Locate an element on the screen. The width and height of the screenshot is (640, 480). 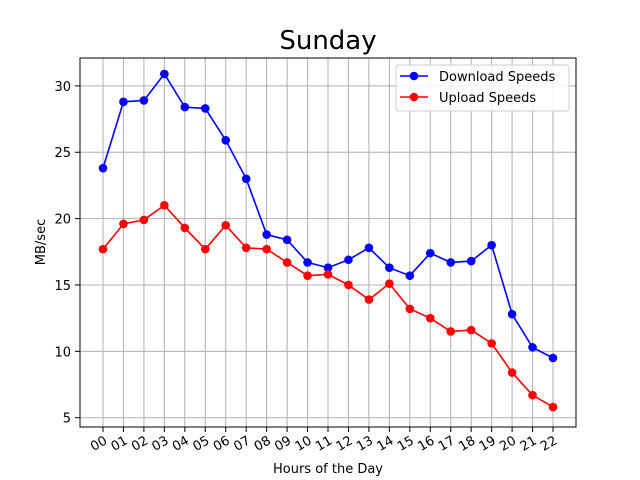
y-tick-label: 5 is located at coordinates (67, 419).